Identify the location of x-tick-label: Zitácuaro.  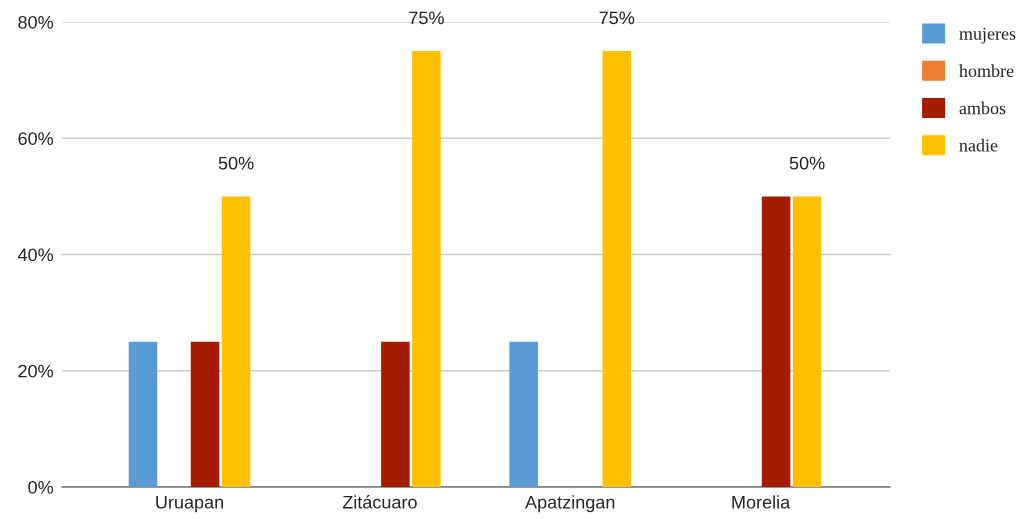
(379, 502).